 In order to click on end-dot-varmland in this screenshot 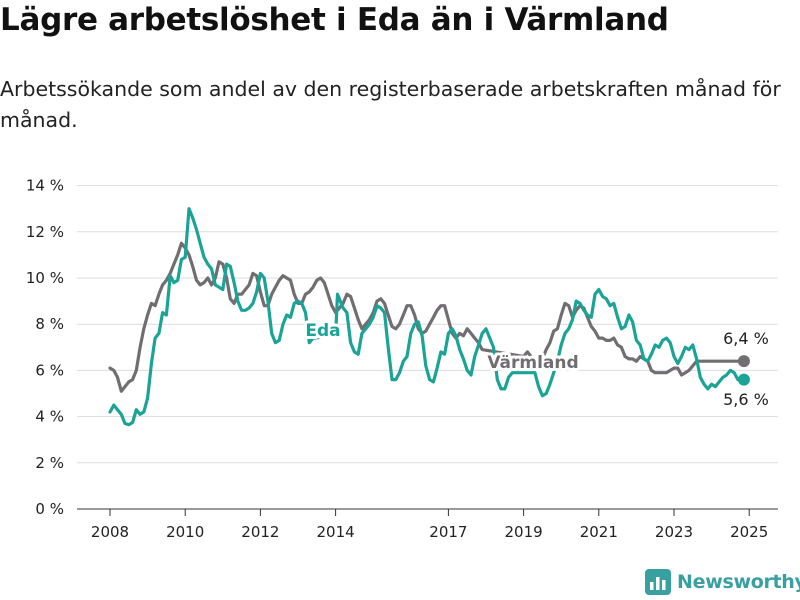, I will do `click(743, 361)`.